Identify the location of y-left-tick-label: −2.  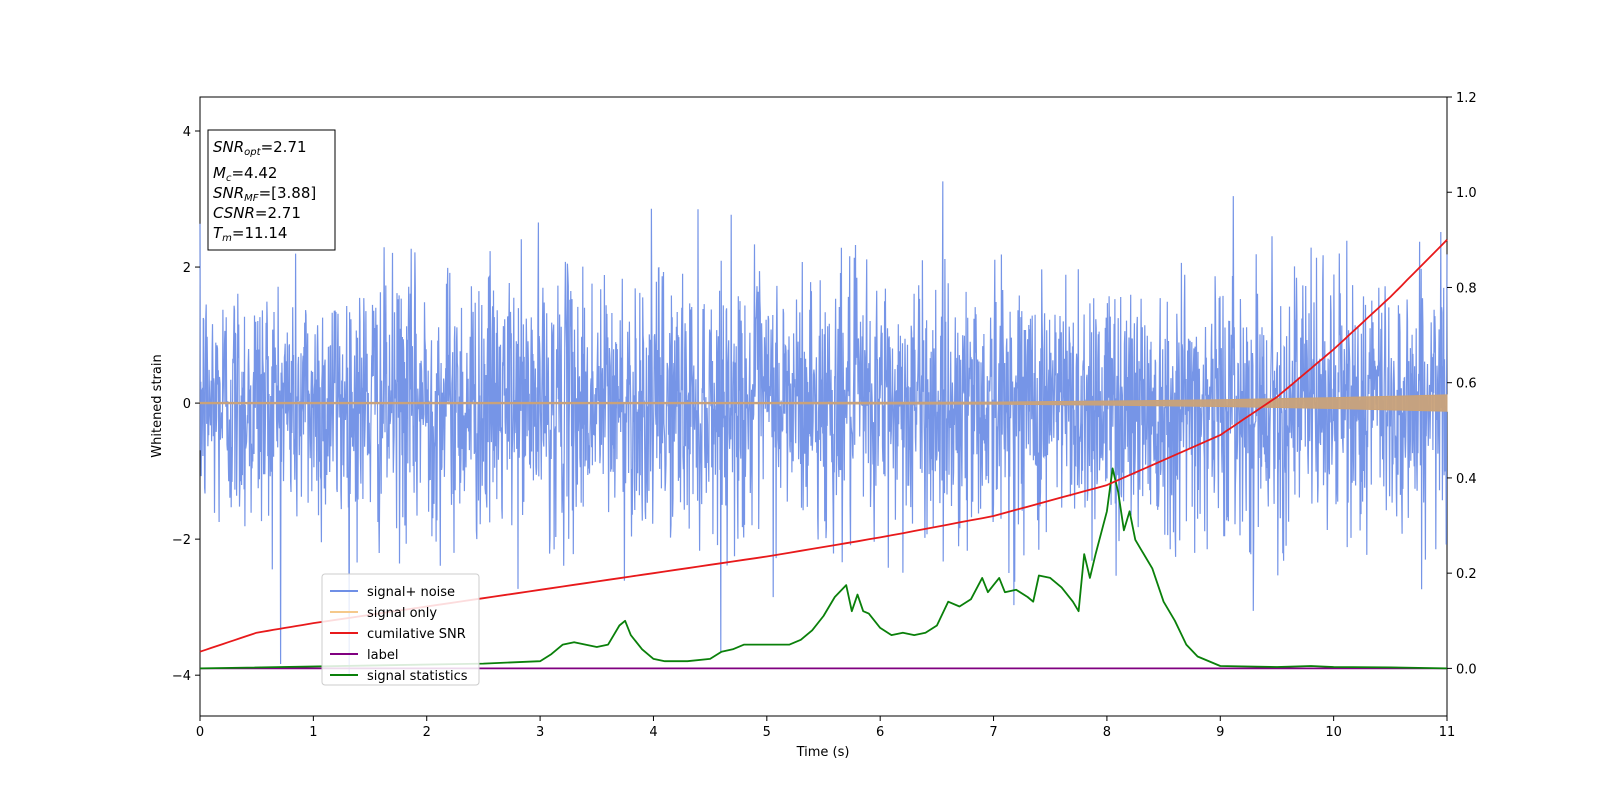
(181, 540).